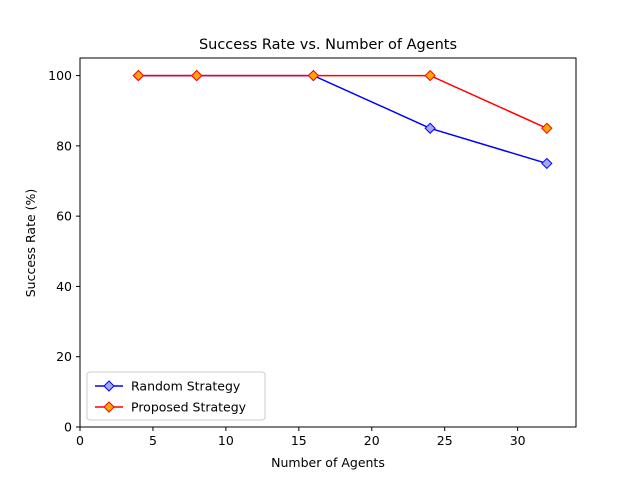  Describe the element at coordinates (299, 440) in the screenshot. I see `x-tick-label: 15` at that location.